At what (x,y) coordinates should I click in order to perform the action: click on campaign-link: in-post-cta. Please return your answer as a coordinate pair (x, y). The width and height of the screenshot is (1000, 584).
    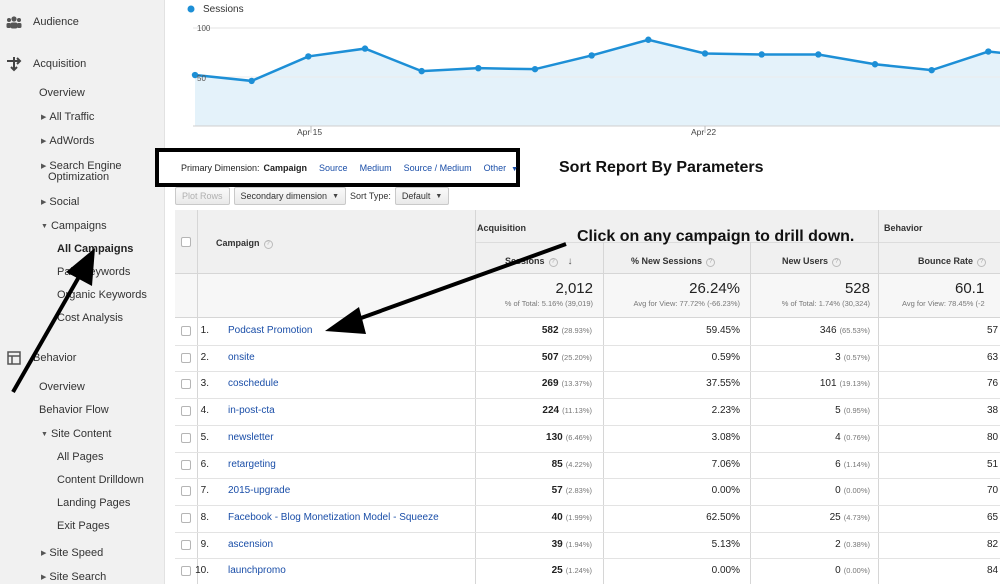
    Looking at the image, I should click on (251, 411).